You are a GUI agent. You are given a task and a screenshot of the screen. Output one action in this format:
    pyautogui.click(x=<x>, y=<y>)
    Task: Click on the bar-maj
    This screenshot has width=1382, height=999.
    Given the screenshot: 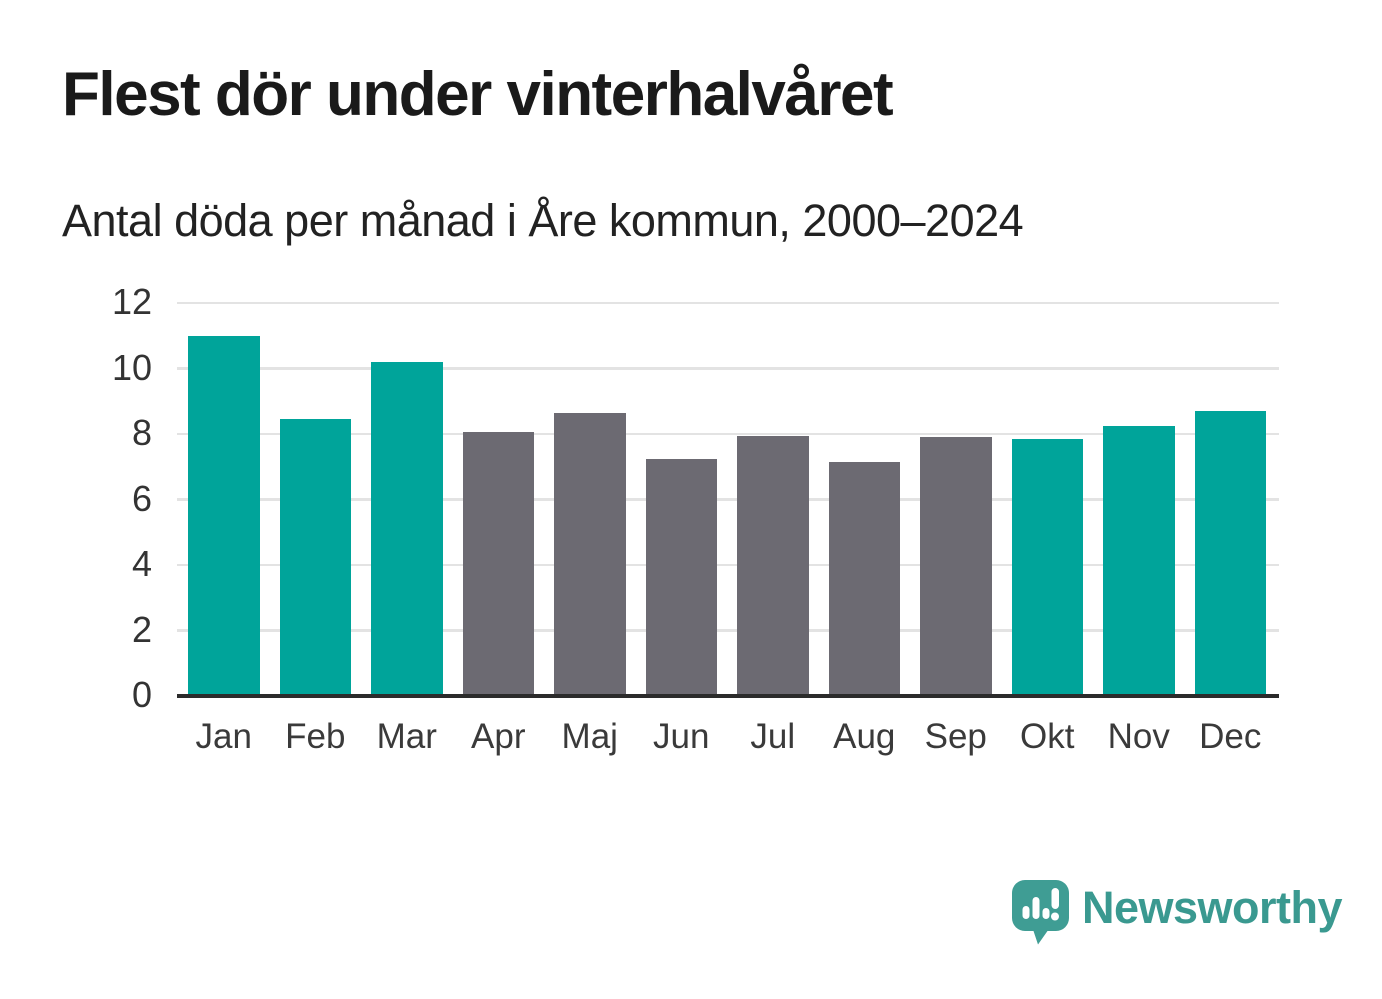 What is the action you would take?
    pyautogui.click(x=590, y=554)
    